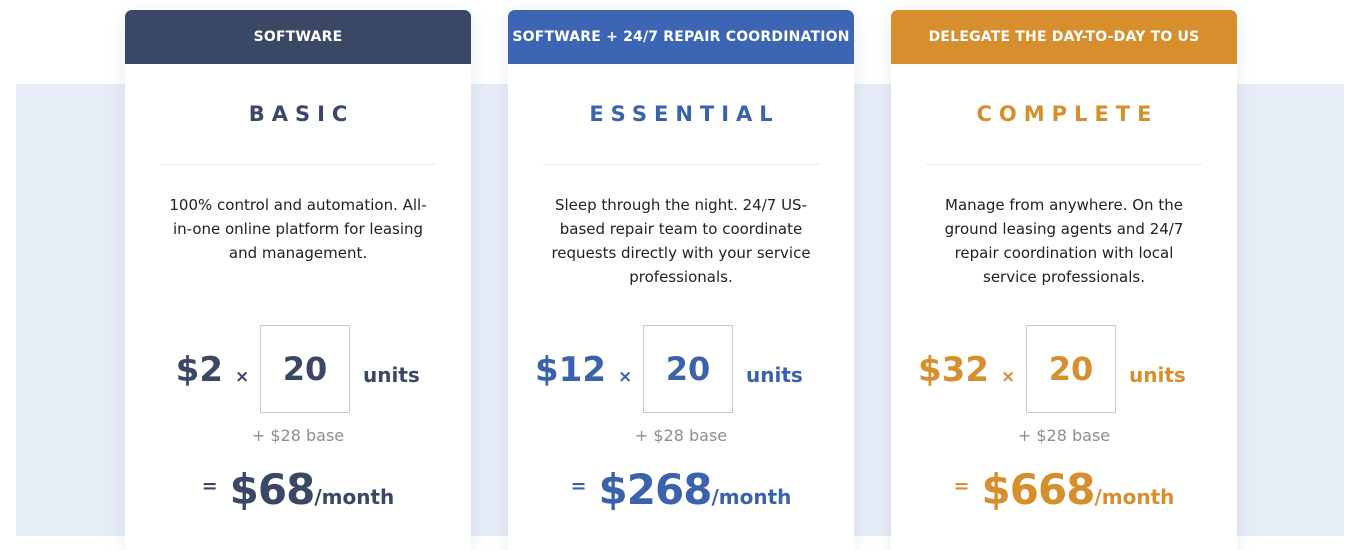 This screenshot has height=550, width=1360. I want to click on monthly-total: = $68/month, so click(298, 489).